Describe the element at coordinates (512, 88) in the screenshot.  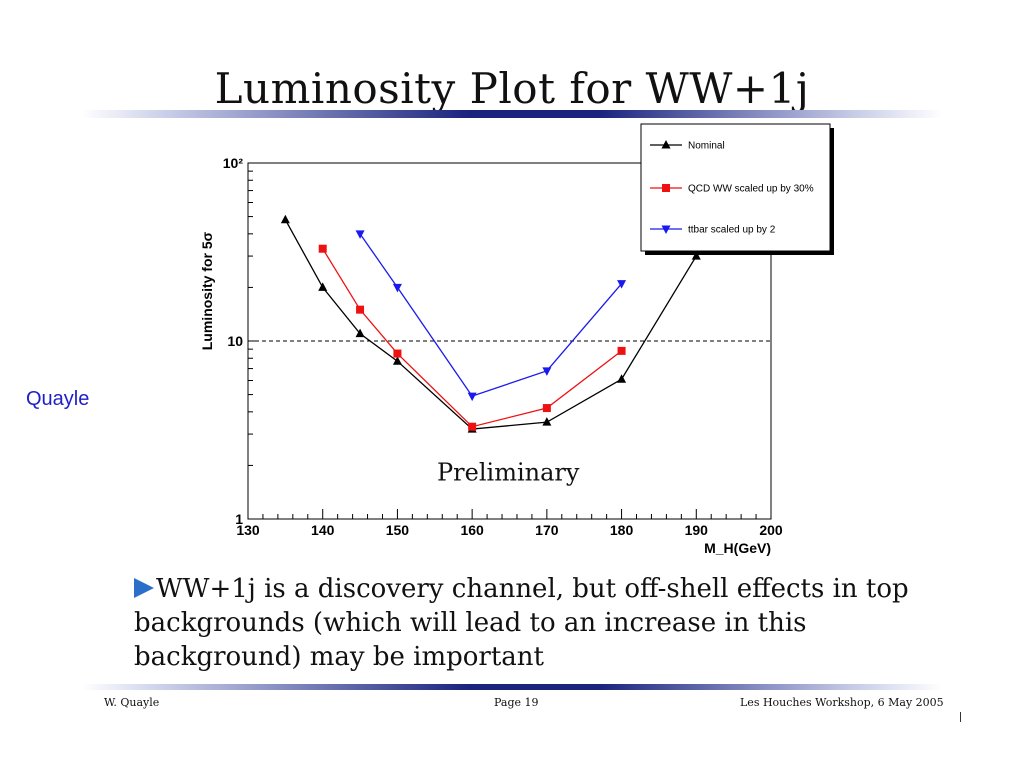
I see `slide-title: Luminosity Plot for WW+1j` at that location.